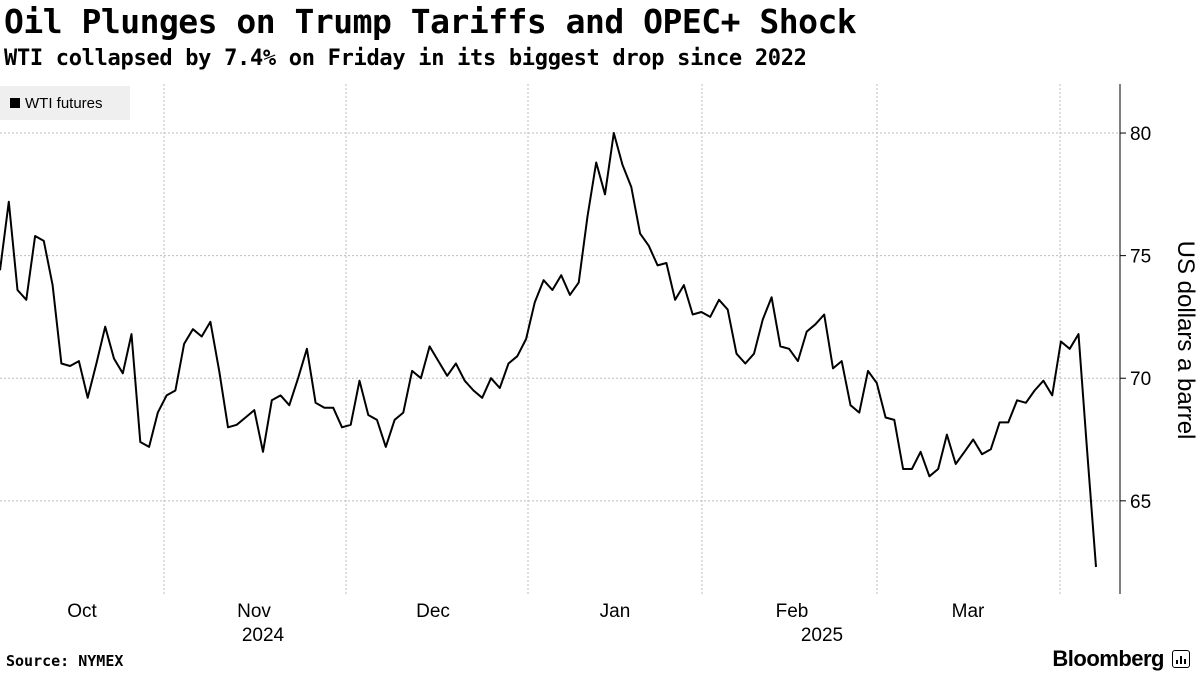  I want to click on y-axis-title: US dollars a barrel, so click(1185, 340).